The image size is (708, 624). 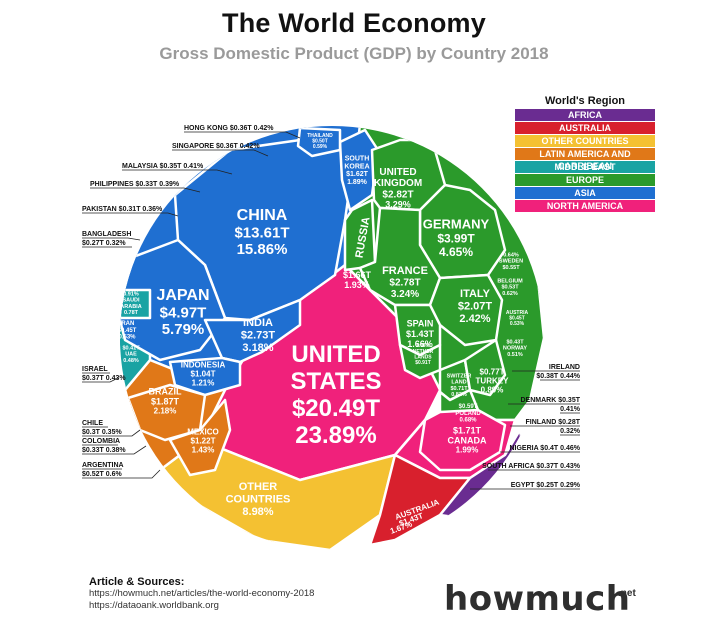 I want to click on label-us-1: STATES, so click(x=335, y=381).